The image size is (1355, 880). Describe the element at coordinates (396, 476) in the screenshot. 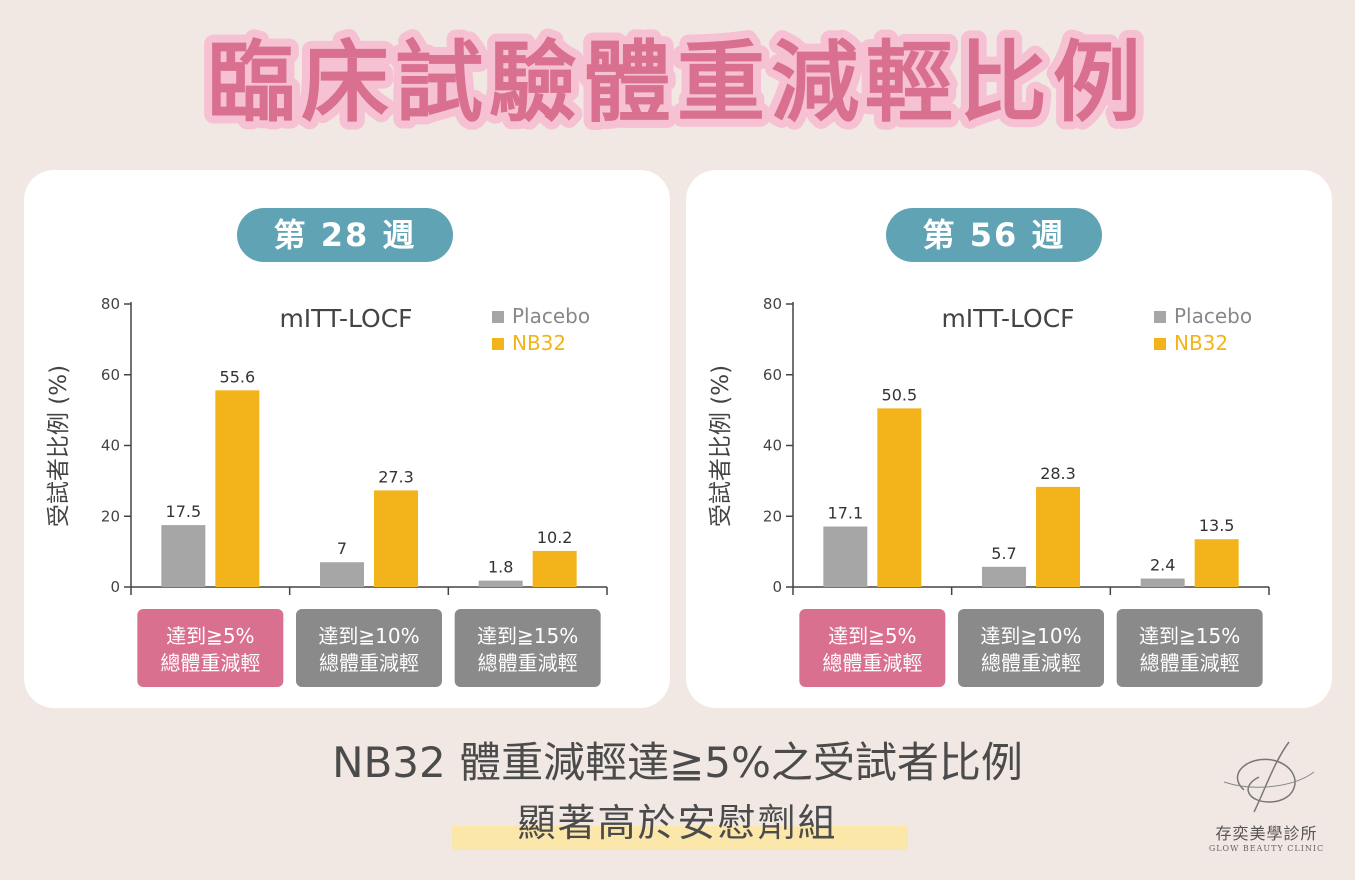

I see `data-label: 27.3` at that location.